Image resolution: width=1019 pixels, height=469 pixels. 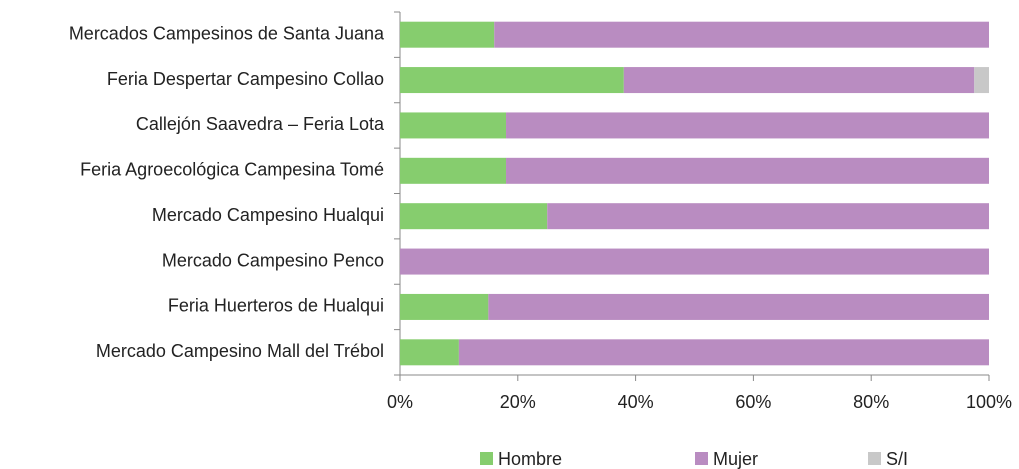 I want to click on category-label: Callejón Saavedra – Feria Lota, so click(x=260, y=124).